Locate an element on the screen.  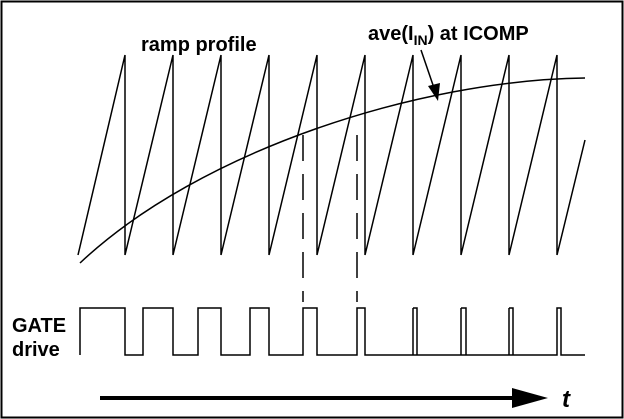
ave-pointer-arrowhead is located at coordinates (434, 92).